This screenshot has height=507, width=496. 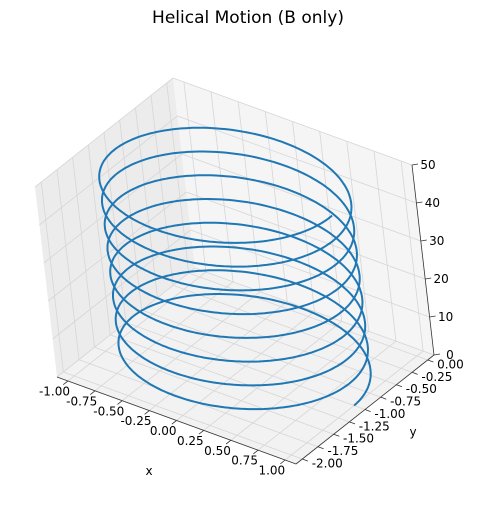 I want to click on x-tick-label: 0.50, so click(x=217, y=451).